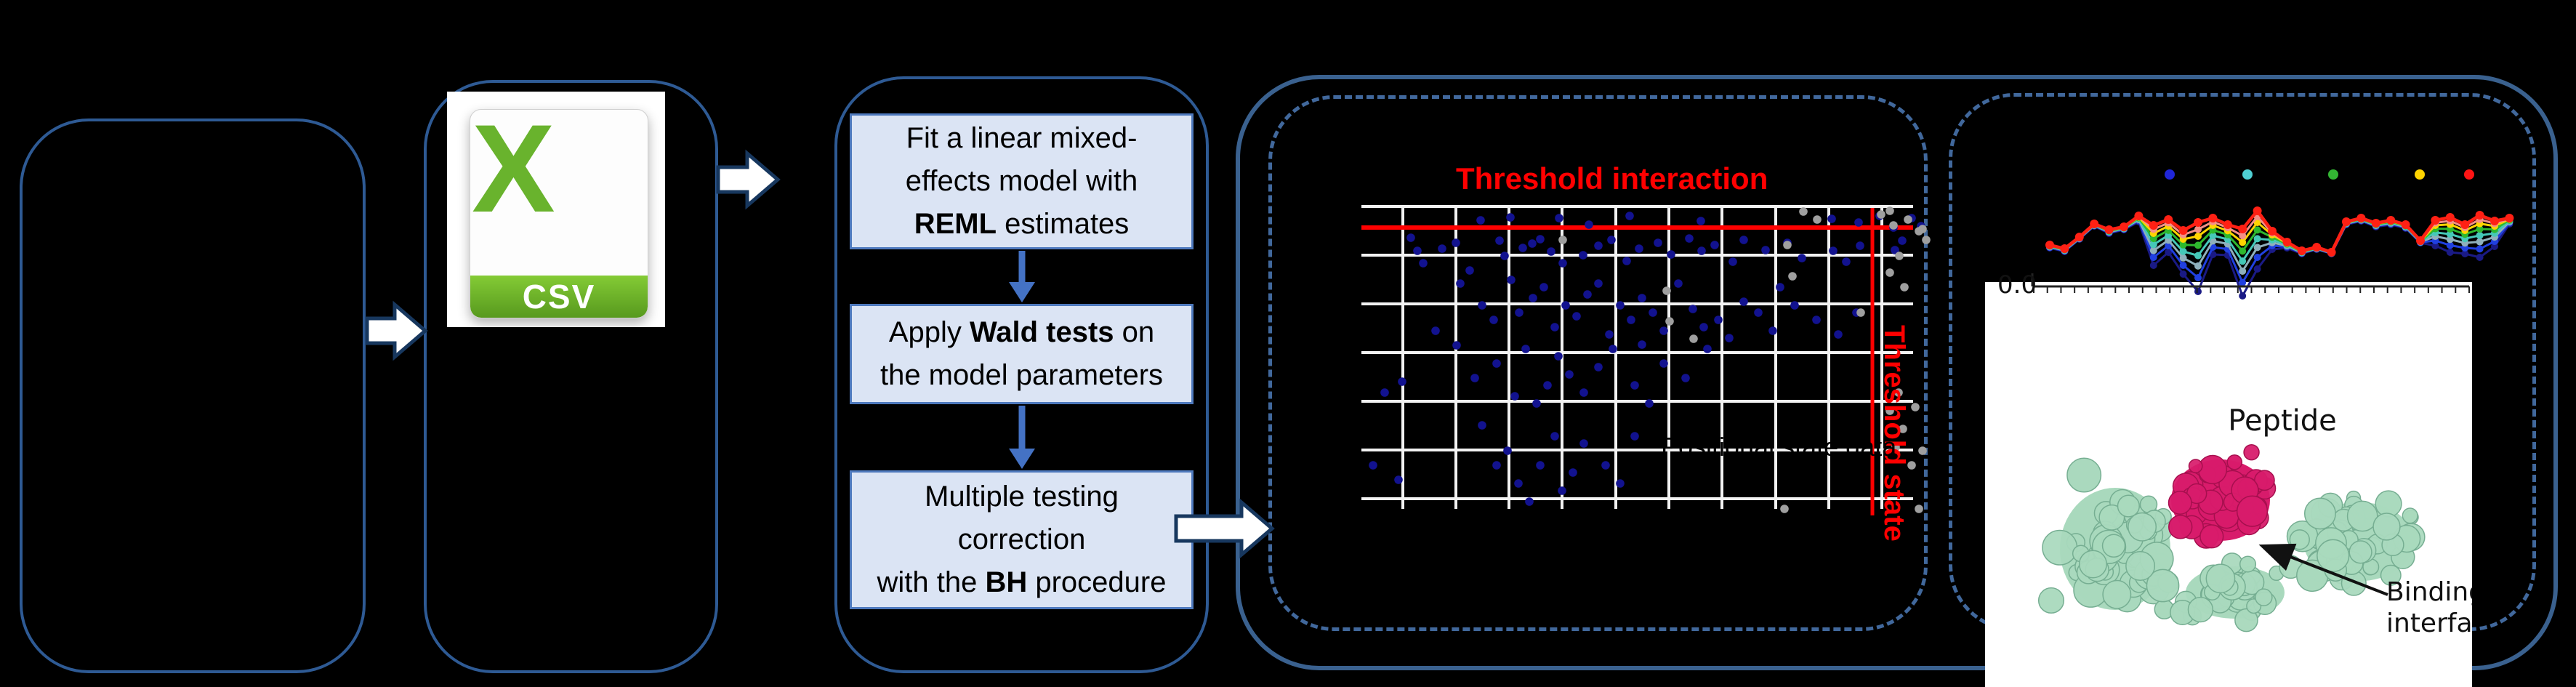 This screenshot has width=2576, height=687. Describe the element at coordinates (1022, 138) in the screenshot. I see `flow-box-text-line: Fit a linear mixed-` at that location.